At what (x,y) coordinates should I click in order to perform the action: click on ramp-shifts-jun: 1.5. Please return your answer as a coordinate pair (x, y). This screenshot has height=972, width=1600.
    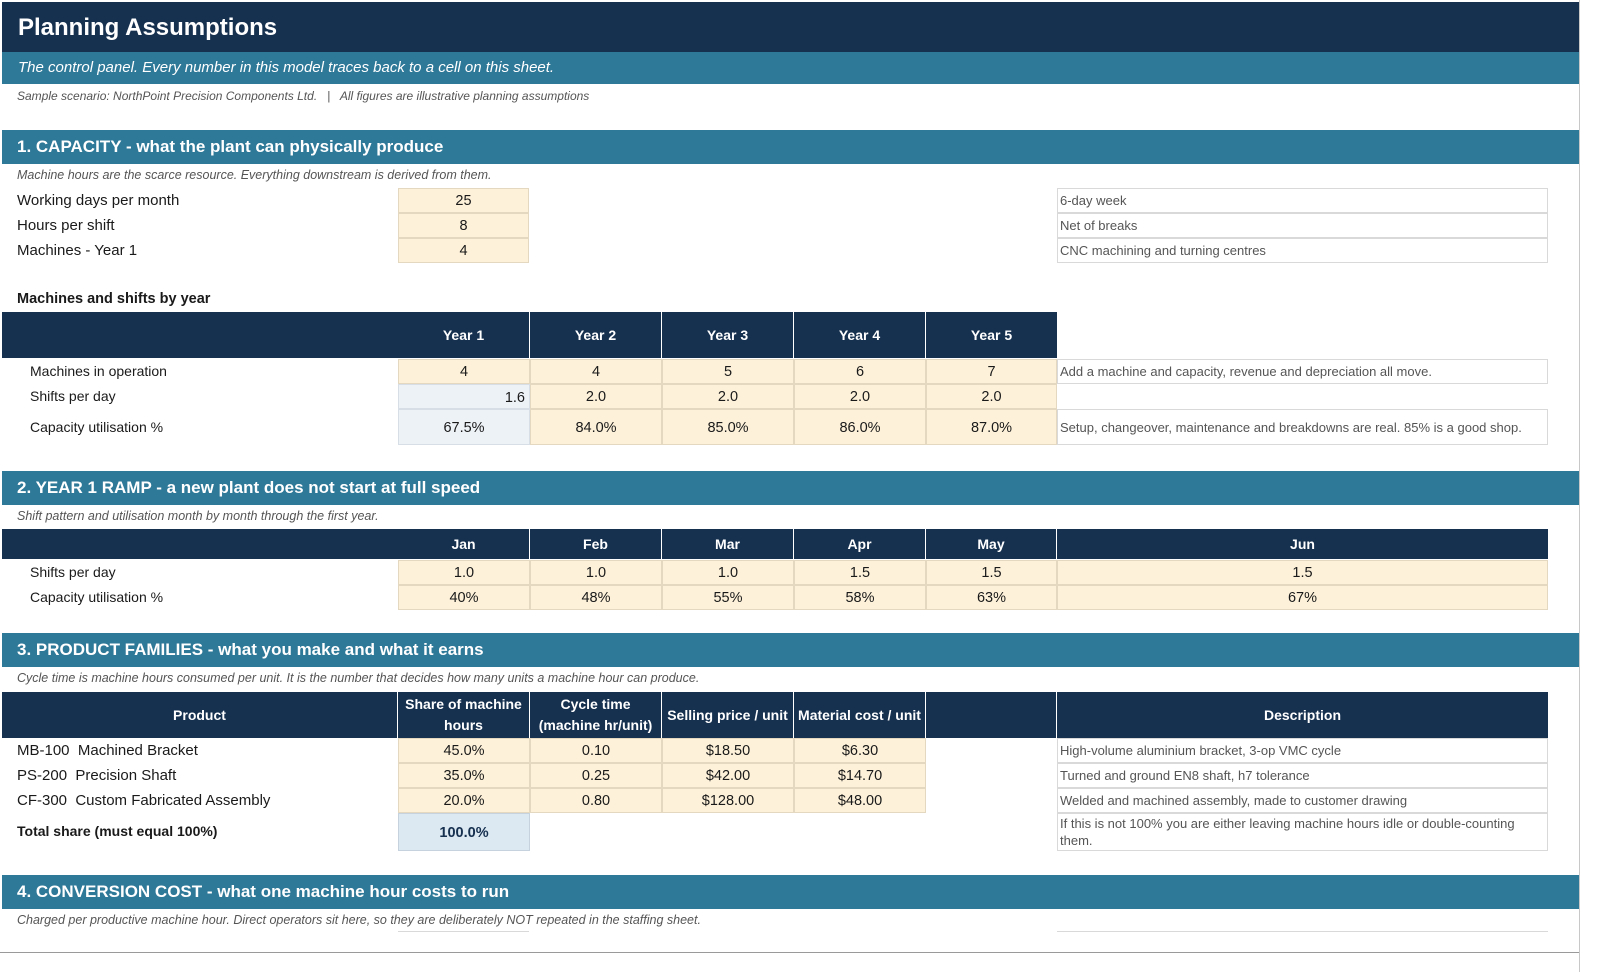
    Looking at the image, I should click on (1302, 572).